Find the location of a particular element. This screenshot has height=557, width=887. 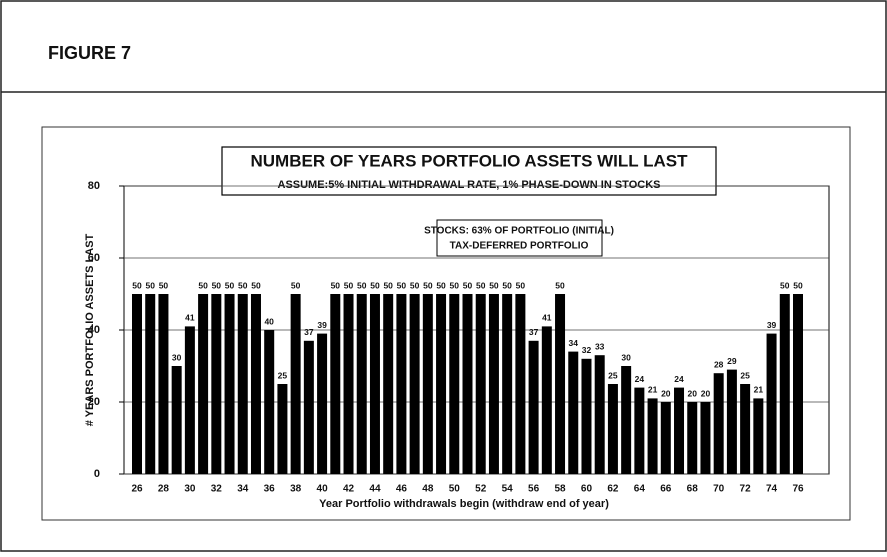

x-tick-label: 36 is located at coordinates (270, 489).